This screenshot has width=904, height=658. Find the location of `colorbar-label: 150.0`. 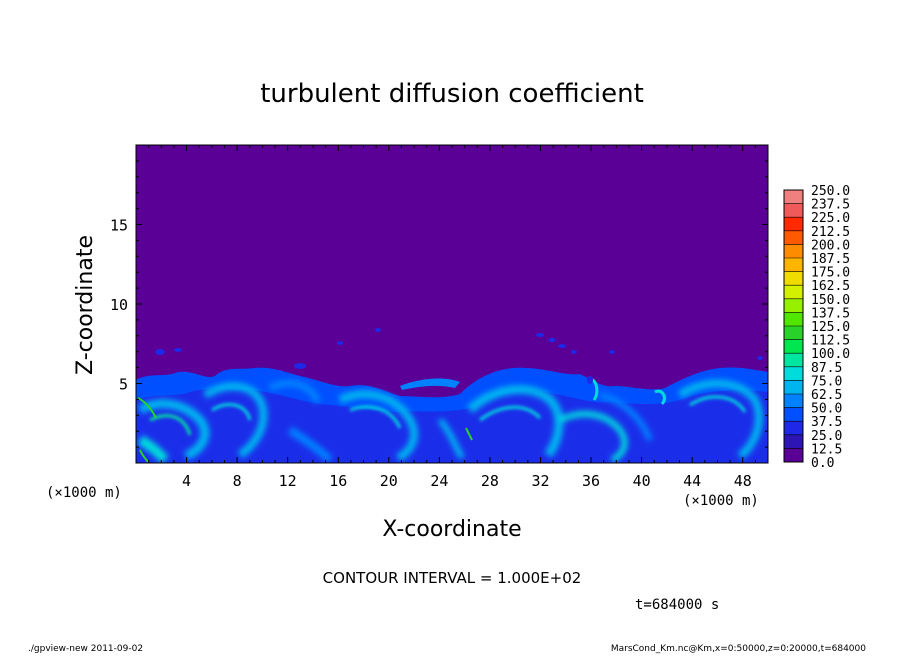

colorbar-label: 150.0 is located at coordinates (830, 300).